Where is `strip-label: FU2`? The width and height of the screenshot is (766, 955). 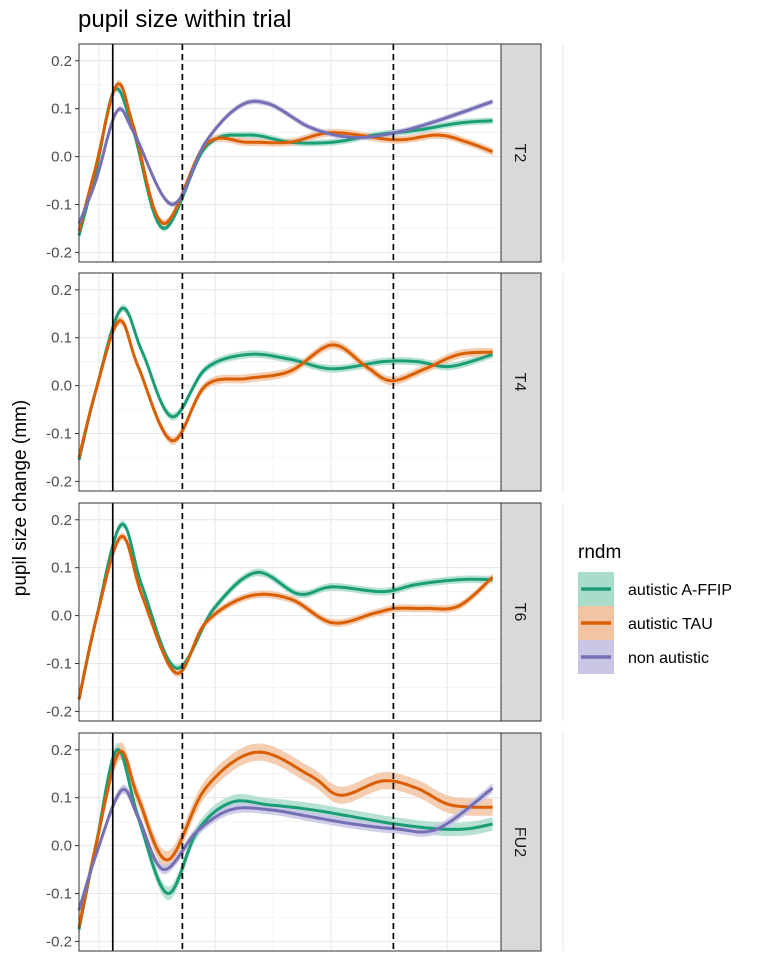
strip-label: FU2 is located at coordinates (519, 842).